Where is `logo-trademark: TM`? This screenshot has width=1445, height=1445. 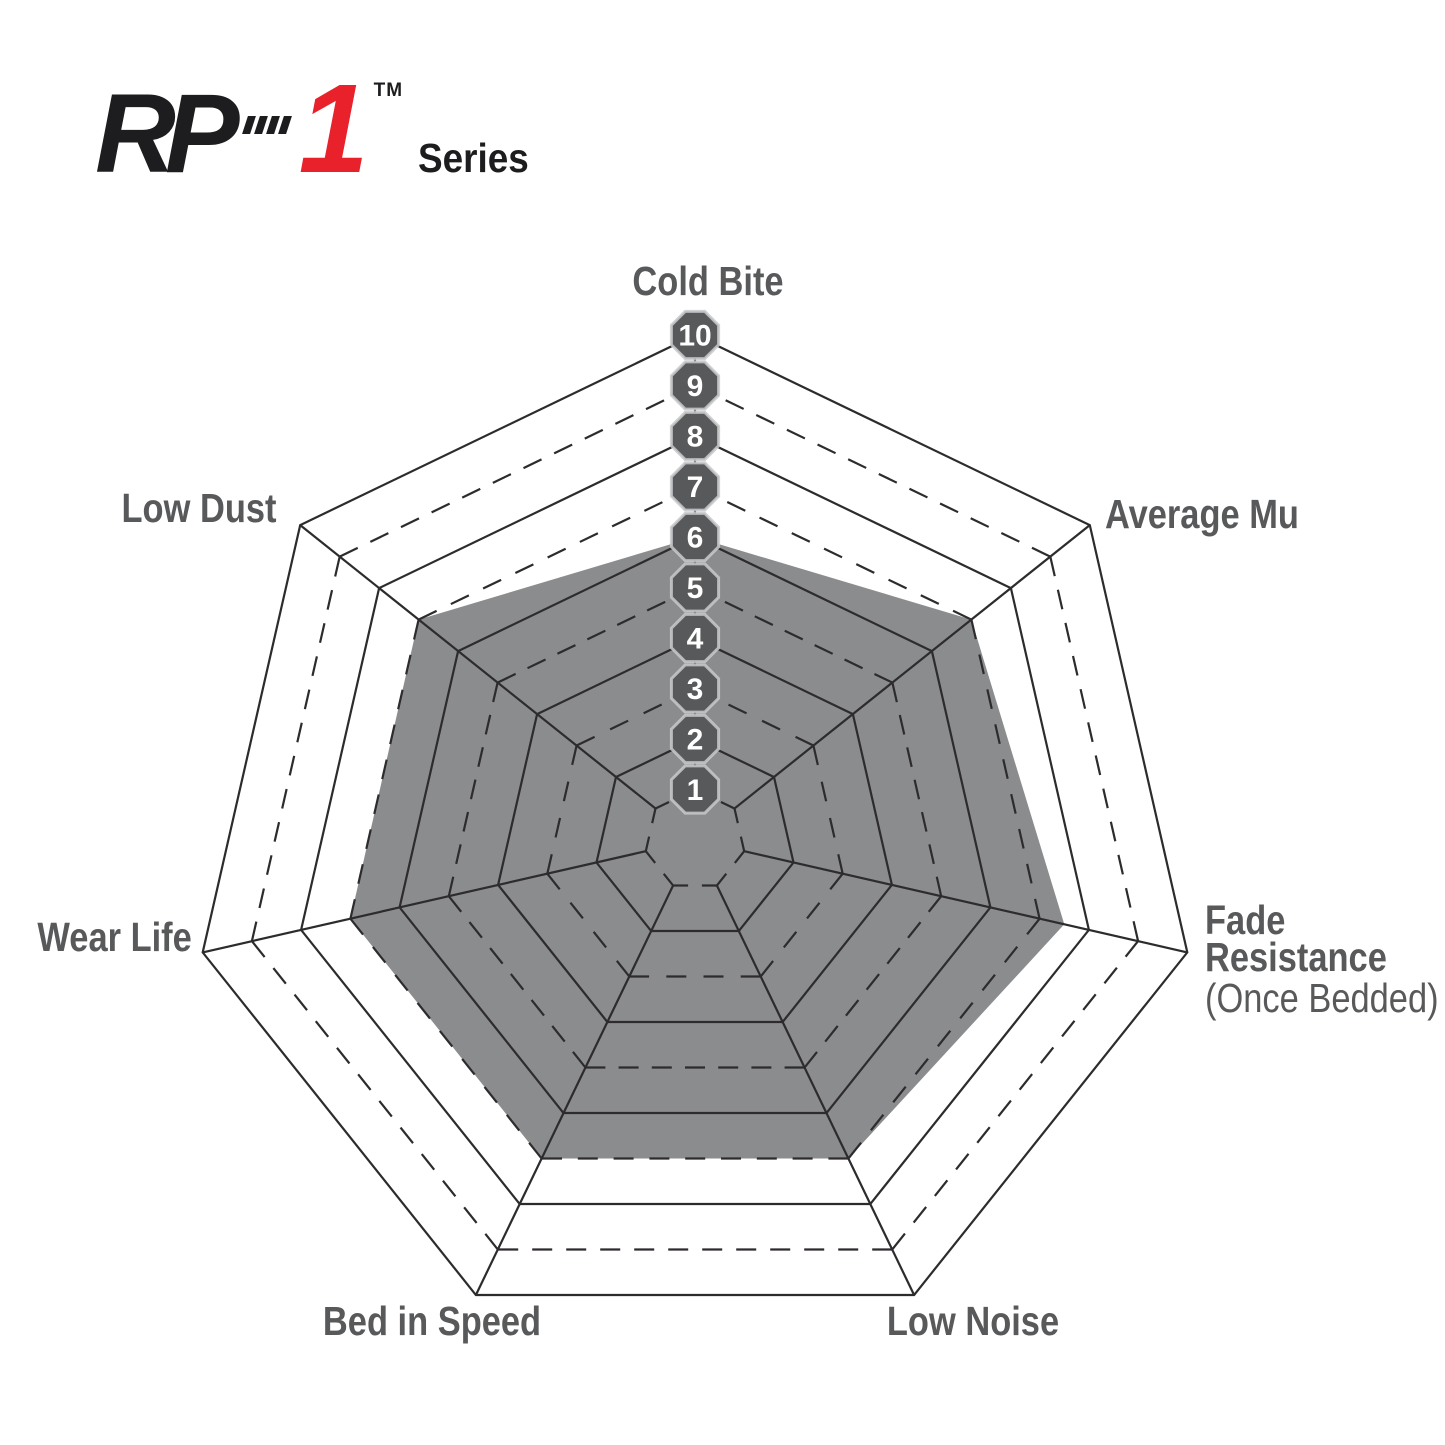 logo-trademark: TM is located at coordinates (388, 90).